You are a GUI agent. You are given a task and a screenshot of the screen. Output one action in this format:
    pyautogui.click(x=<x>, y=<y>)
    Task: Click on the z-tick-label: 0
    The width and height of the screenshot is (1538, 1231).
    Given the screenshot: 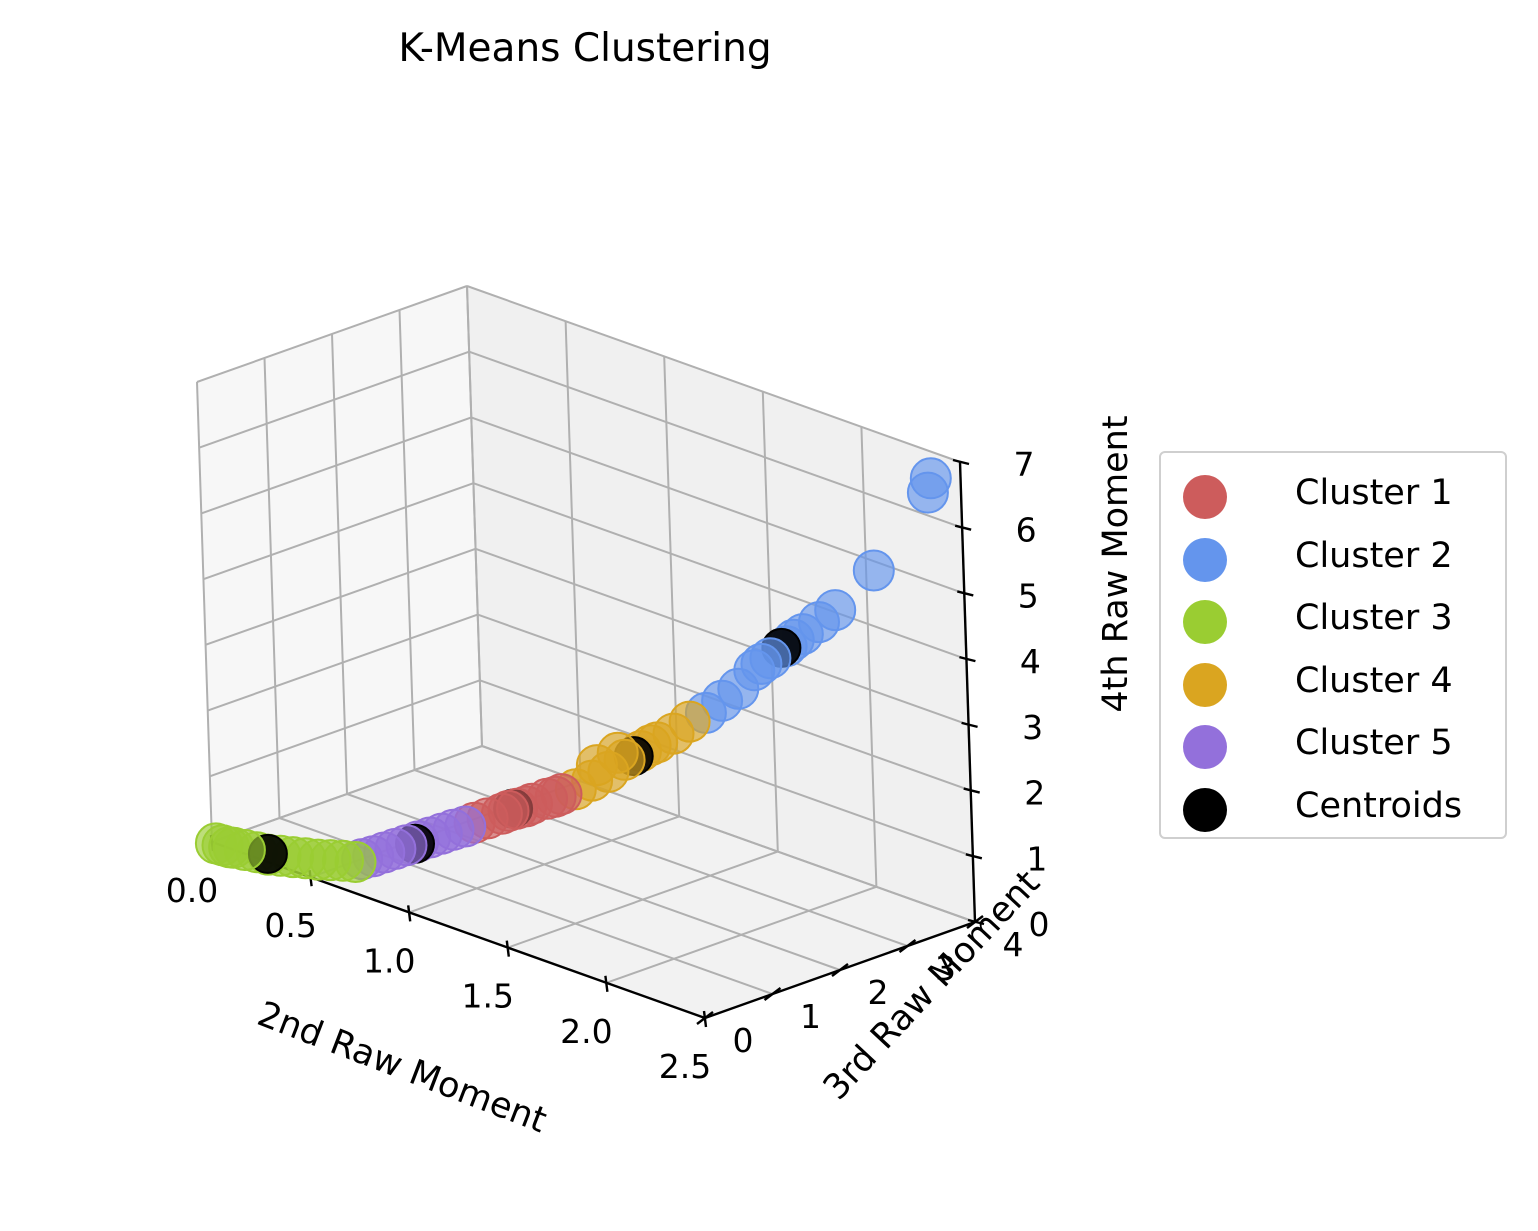 What is the action you would take?
    pyautogui.click(x=1039, y=924)
    